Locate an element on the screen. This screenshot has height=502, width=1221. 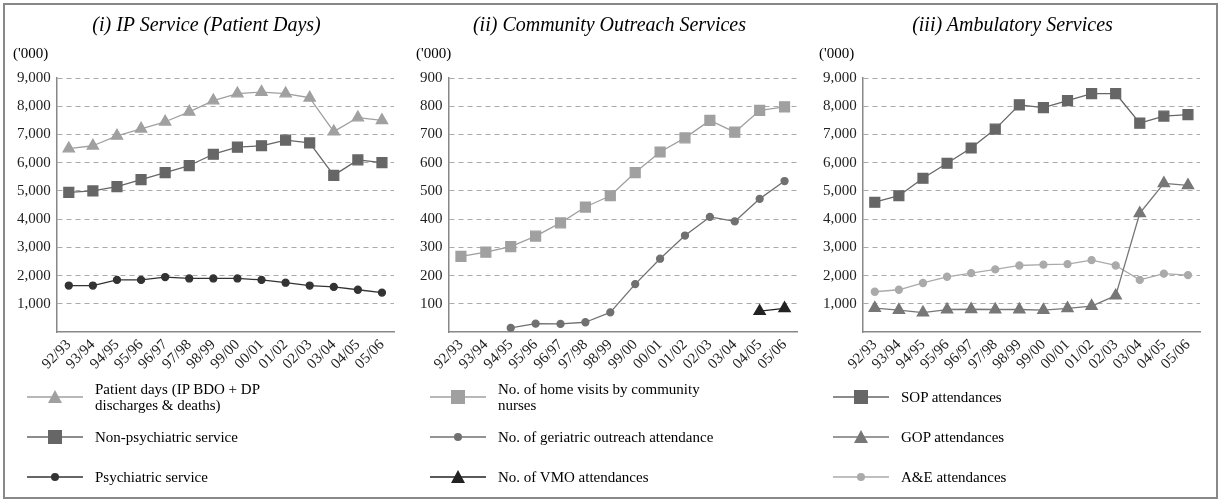
legend-label: No. of VMO attendances is located at coordinates (574, 477).